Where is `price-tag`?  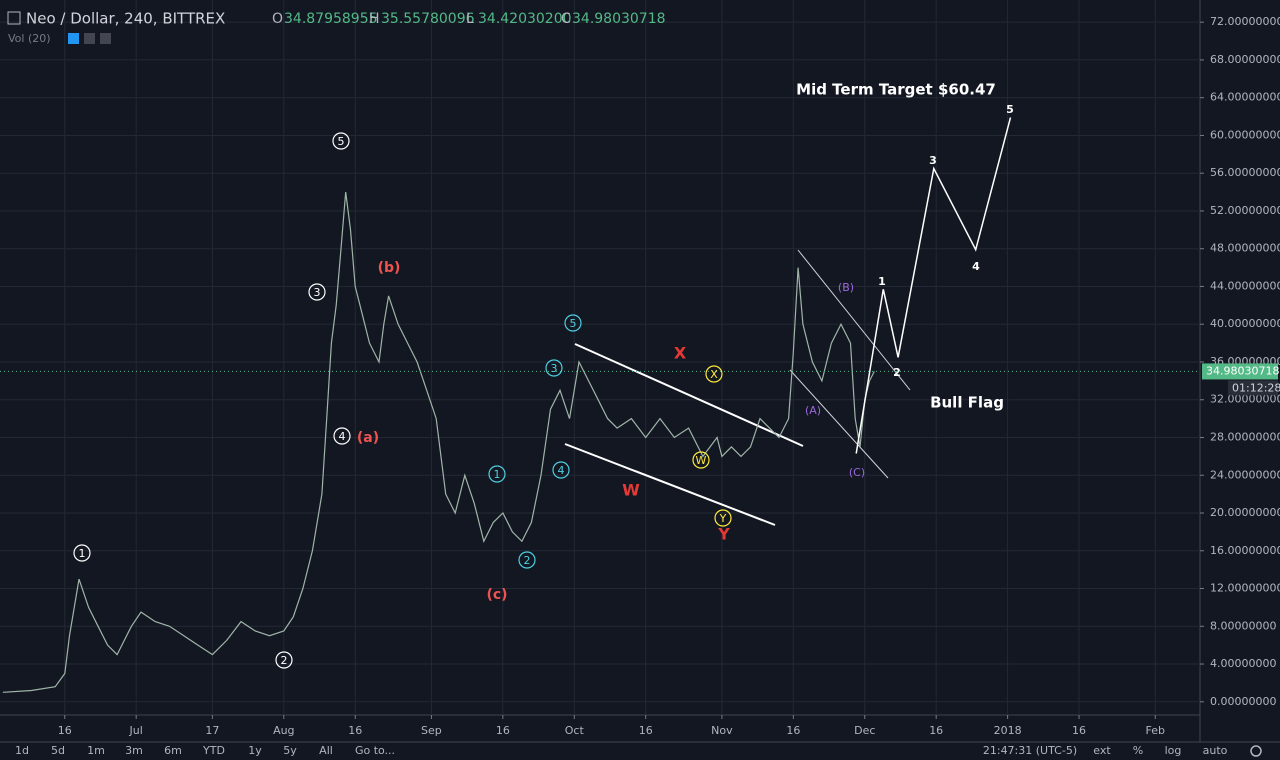
price-tag is located at coordinates (1240, 371).